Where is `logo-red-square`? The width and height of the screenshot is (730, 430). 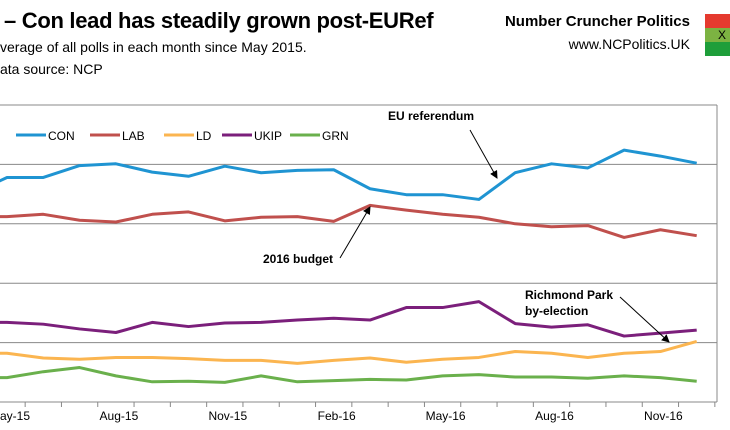
logo-red-square is located at coordinates (717, 21).